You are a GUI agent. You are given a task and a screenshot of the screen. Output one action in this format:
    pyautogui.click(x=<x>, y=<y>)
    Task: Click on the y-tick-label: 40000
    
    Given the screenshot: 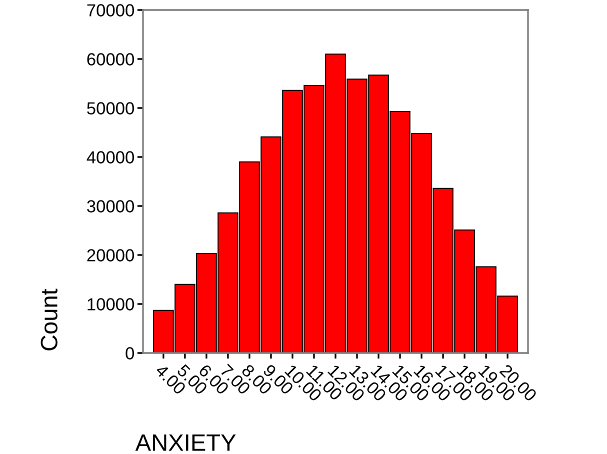 What is the action you would take?
    pyautogui.click(x=110, y=157)
    